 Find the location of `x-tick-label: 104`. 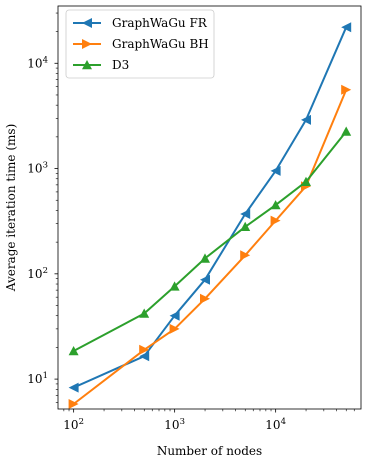

x-tick-label: 104 is located at coordinates (275, 424).